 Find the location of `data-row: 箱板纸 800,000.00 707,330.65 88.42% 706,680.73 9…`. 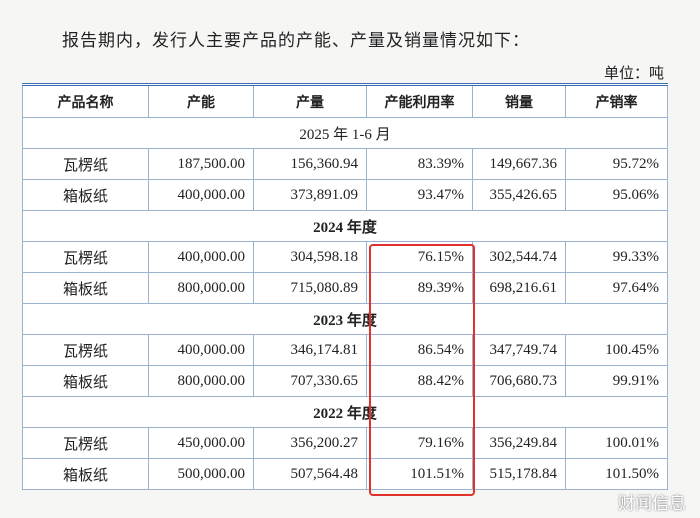

data-row: 箱板纸 800,000.00 707,330.65 88.42% 706,680.73 9… is located at coordinates (345, 381).